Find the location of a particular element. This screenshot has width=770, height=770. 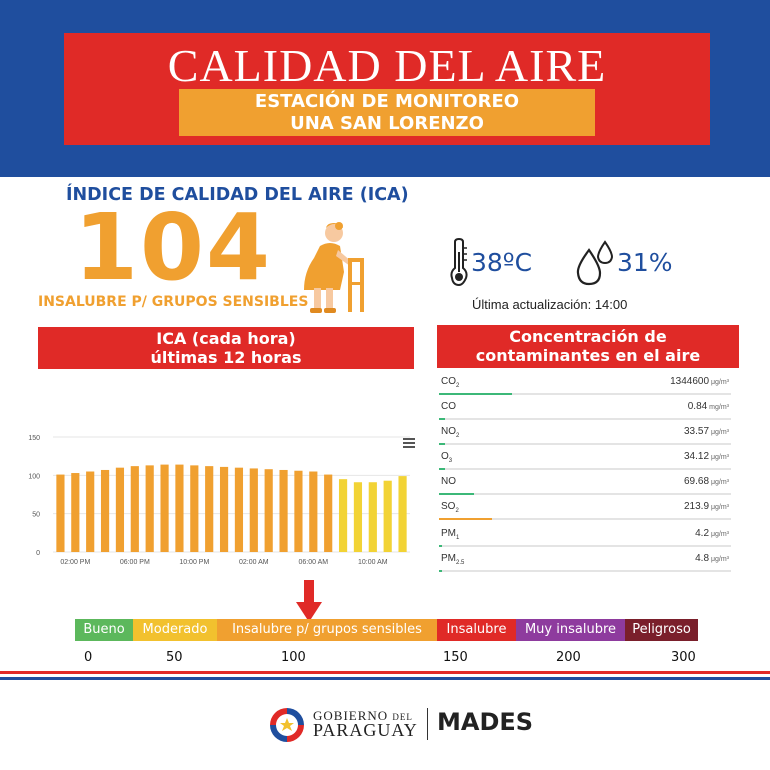

pollutant-row: NO 69.68 μg/m³ is located at coordinates (585, 488).